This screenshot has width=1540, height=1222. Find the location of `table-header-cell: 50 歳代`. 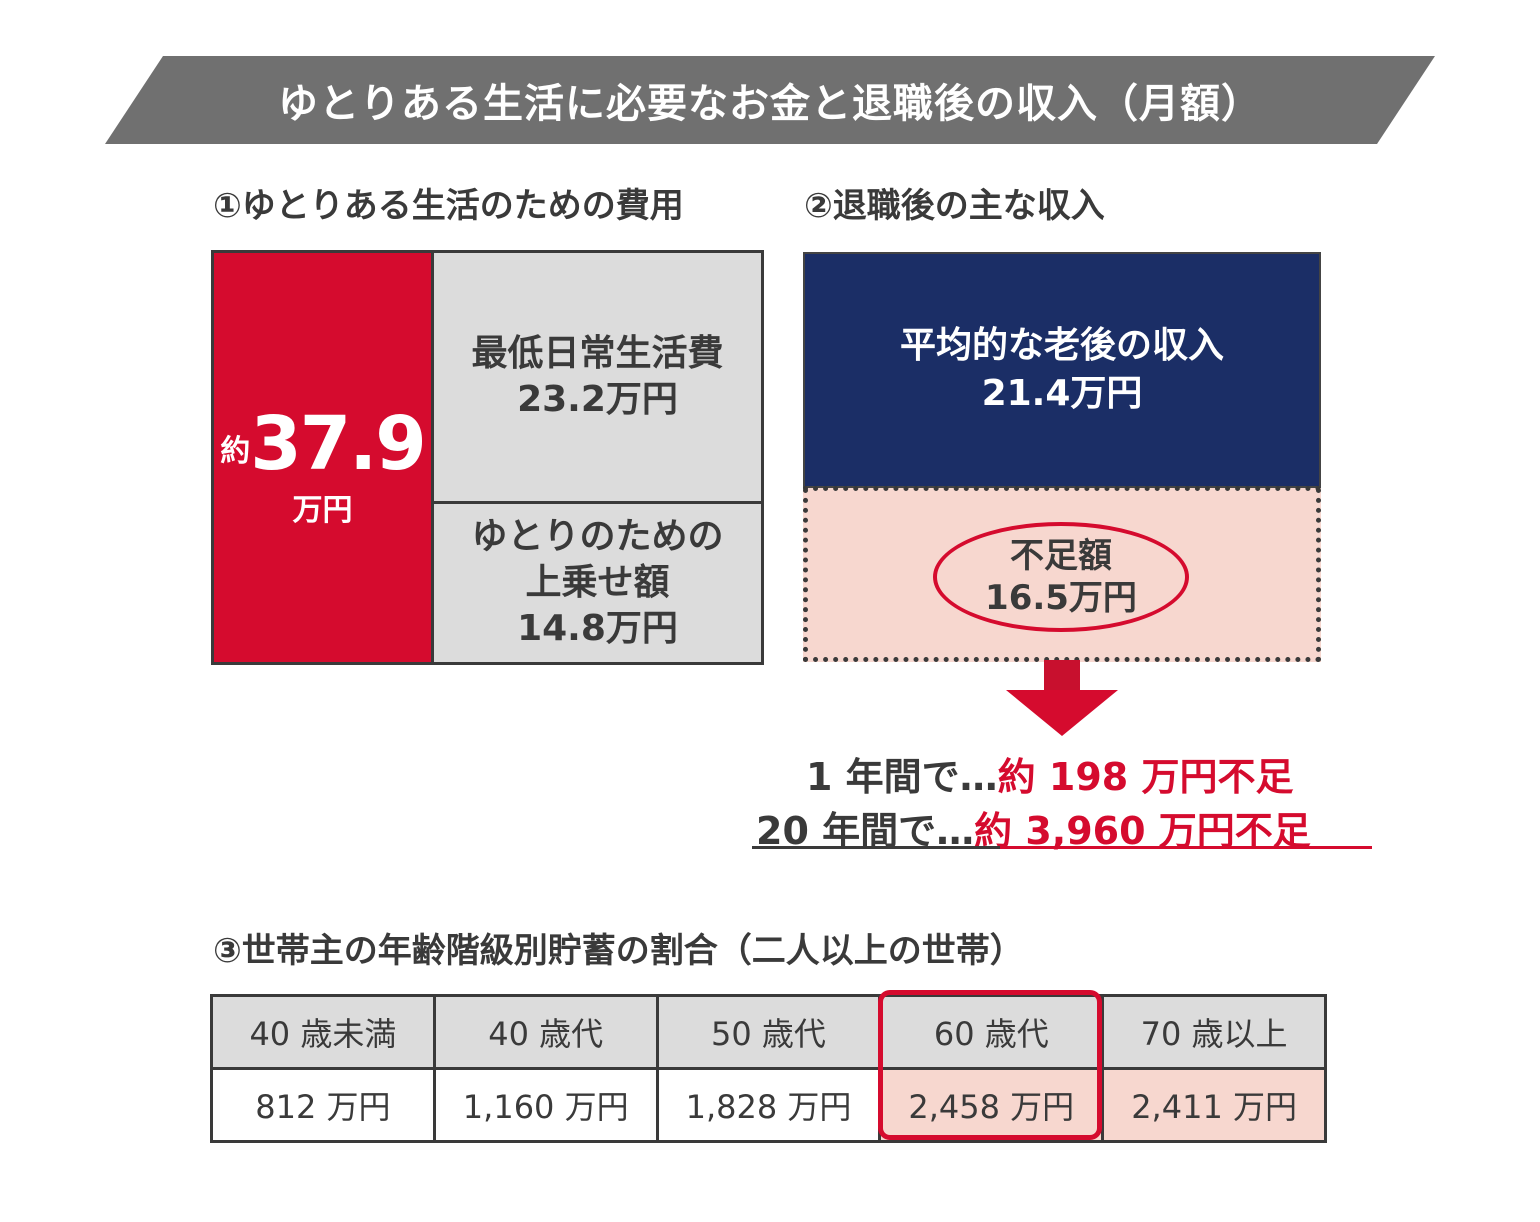

table-header-cell: 50 歳代 is located at coordinates (768, 1032).